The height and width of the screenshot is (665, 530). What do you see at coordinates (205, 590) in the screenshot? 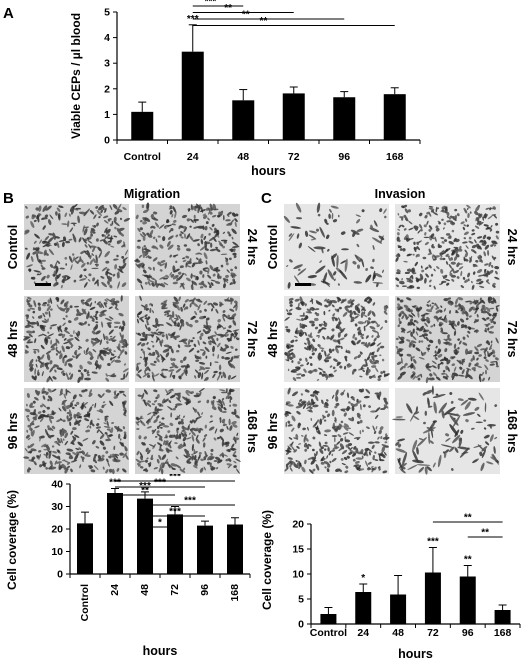
I see `chart-b-category-label: 96` at bounding box center [205, 590].